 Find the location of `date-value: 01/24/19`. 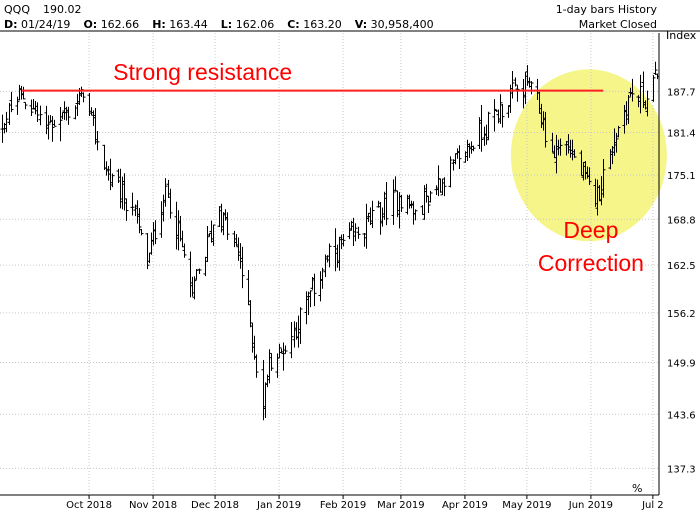

date-value: 01/24/19 is located at coordinates (46, 24).